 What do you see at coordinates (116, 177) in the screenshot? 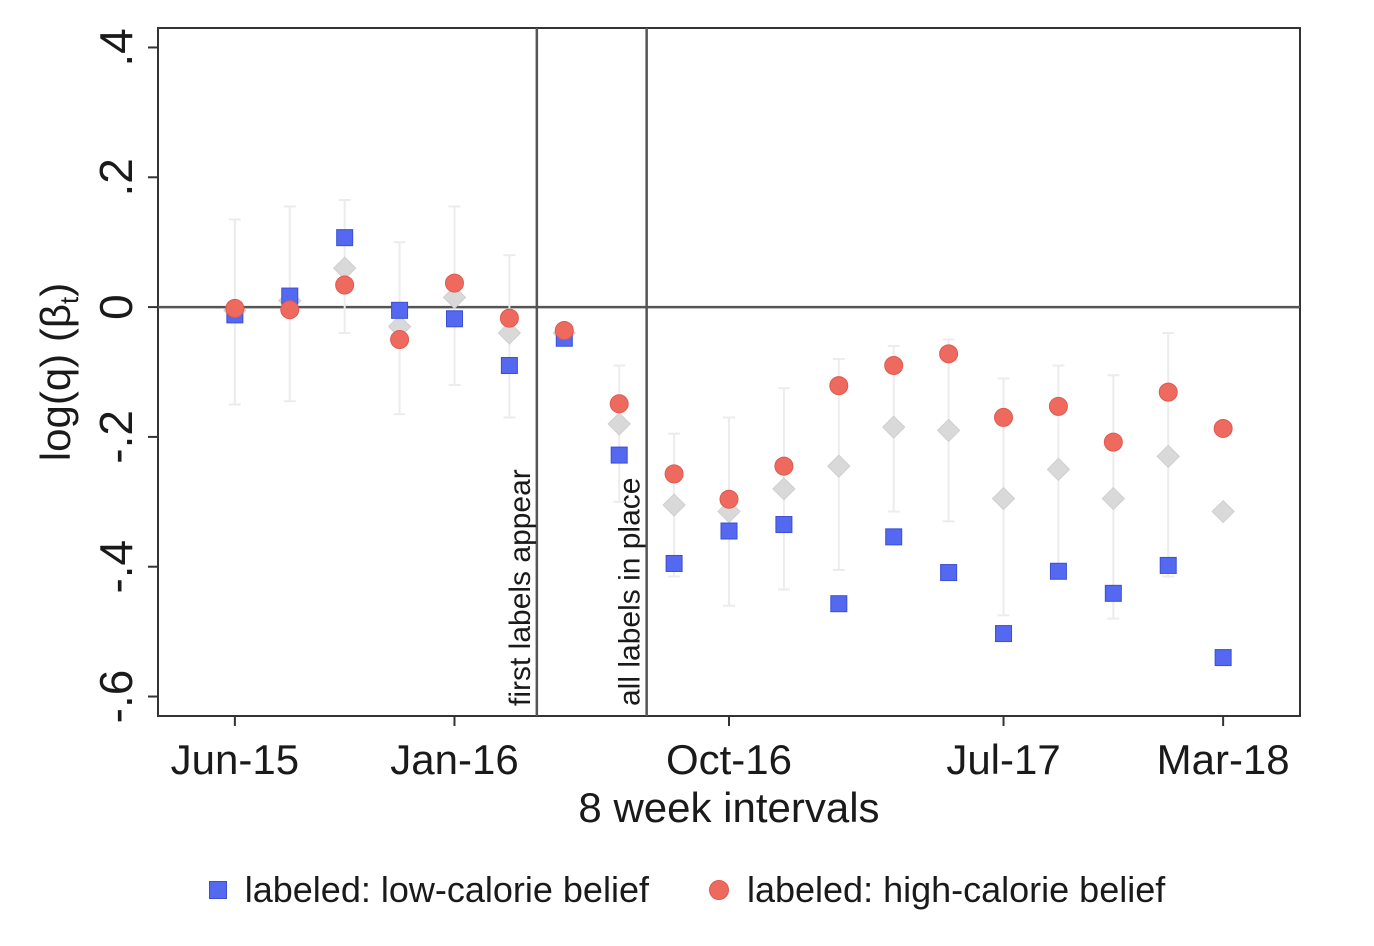
I see `y-tick-label: .2` at bounding box center [116, 177].